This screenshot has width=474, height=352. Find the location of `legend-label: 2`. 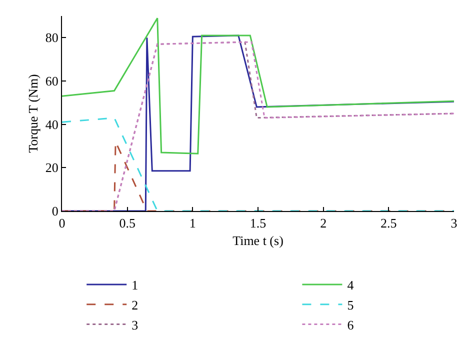

legend-label: 2 is located at coordinates (135, 304).